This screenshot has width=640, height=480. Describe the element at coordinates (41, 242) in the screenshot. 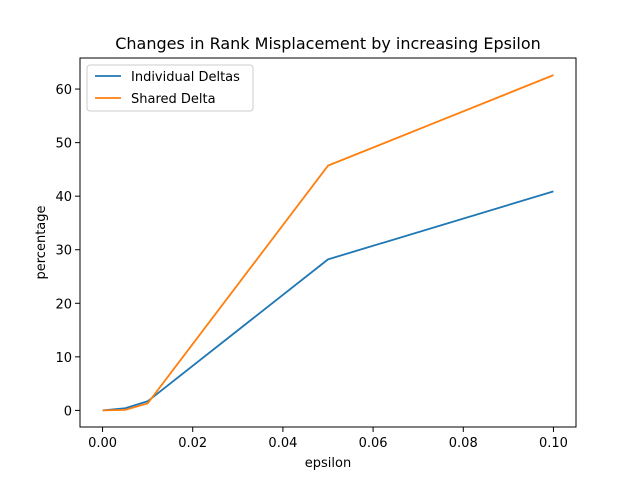

I see `y-axis-label: percentage` at that location.